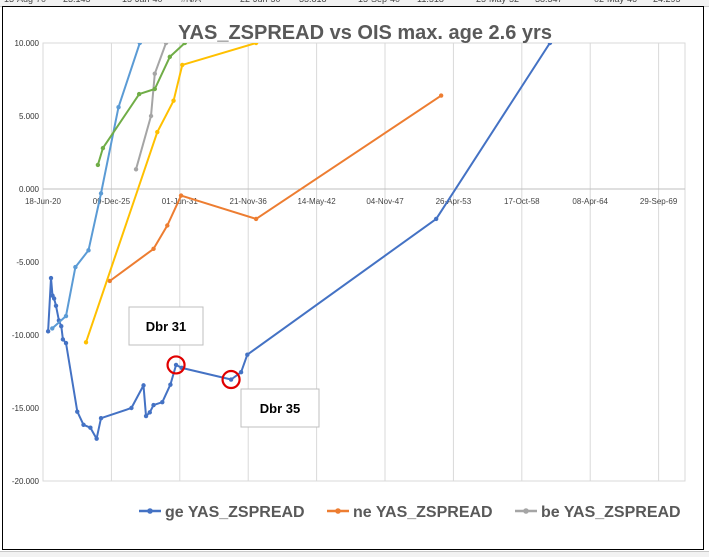 Image resolution: width=709 pixels, height=557 pixels. I want to click on annotation-label: Dbr 35, so click(280, 408).